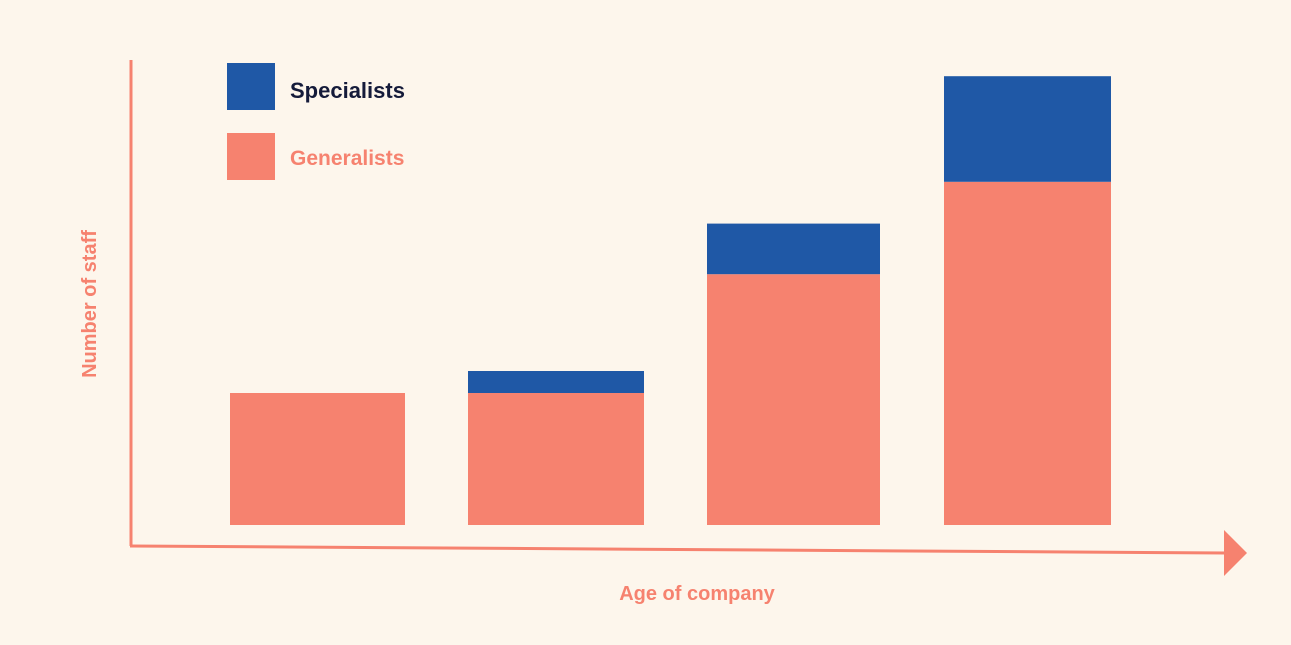 The image size is (1291, 645). I want to click on x-axis-label: Age of company, so click(697, 594).